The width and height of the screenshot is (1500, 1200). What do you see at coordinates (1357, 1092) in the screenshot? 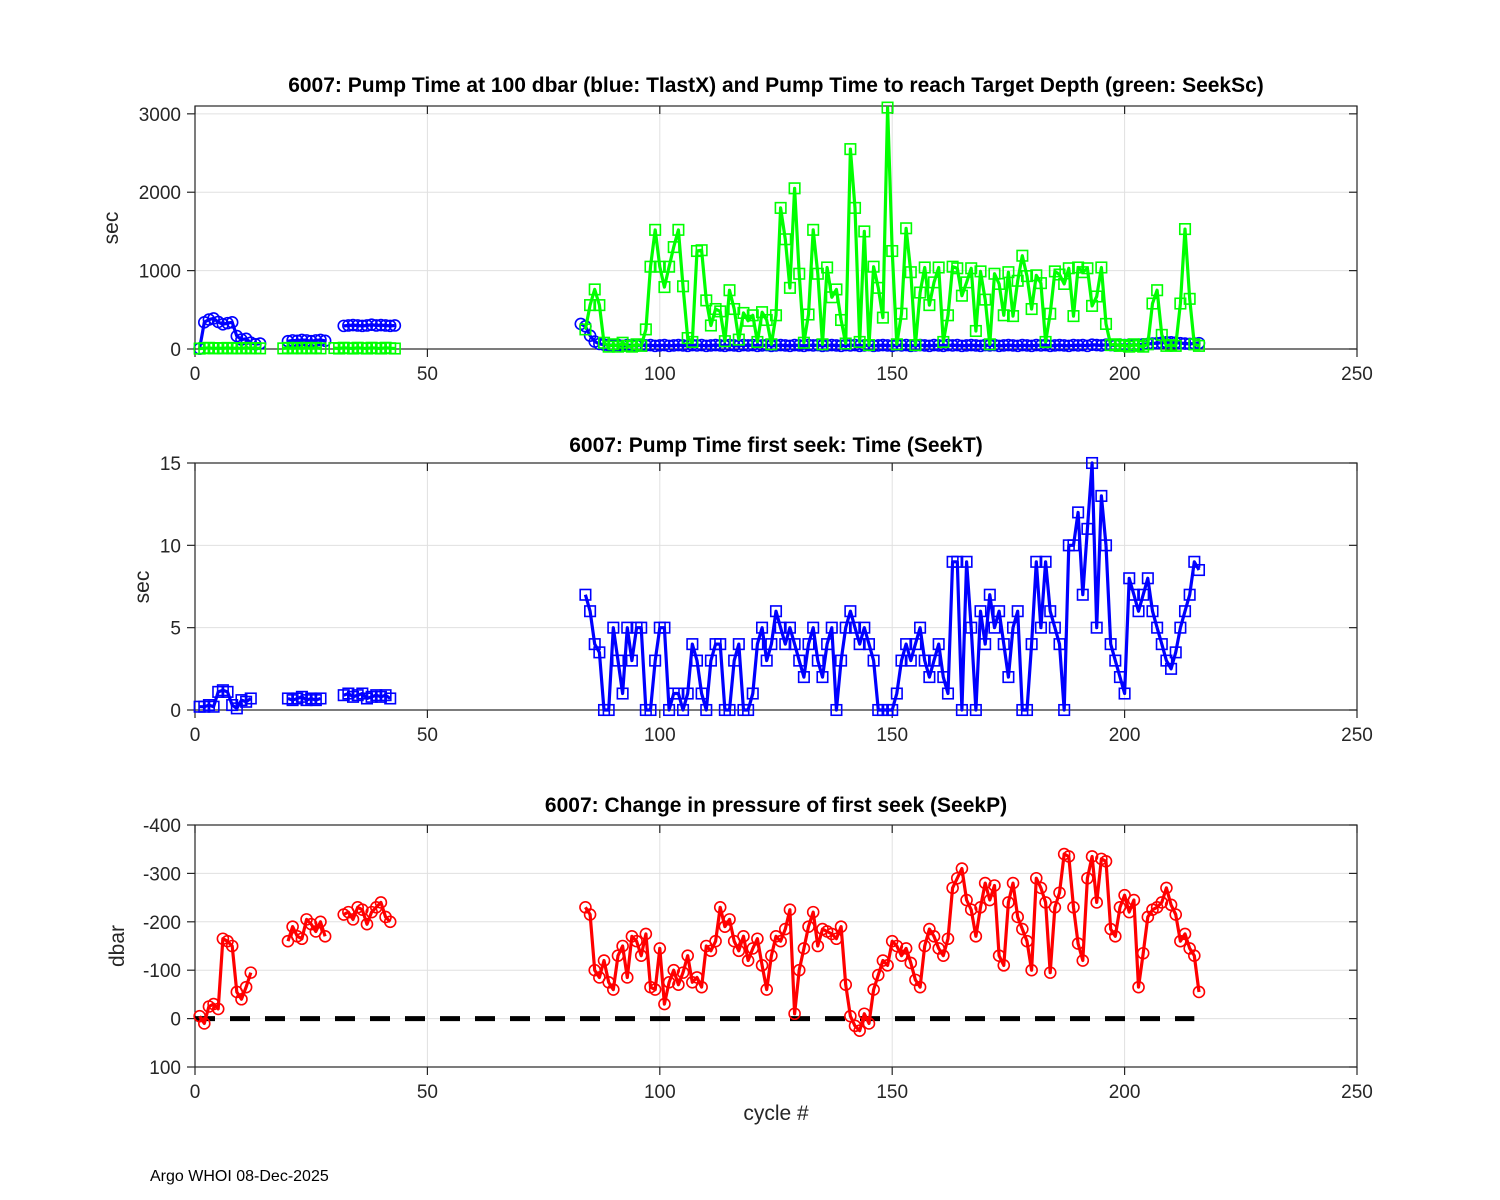
I see `x-tick-label: 250` at bounding box center [1357, 1092].